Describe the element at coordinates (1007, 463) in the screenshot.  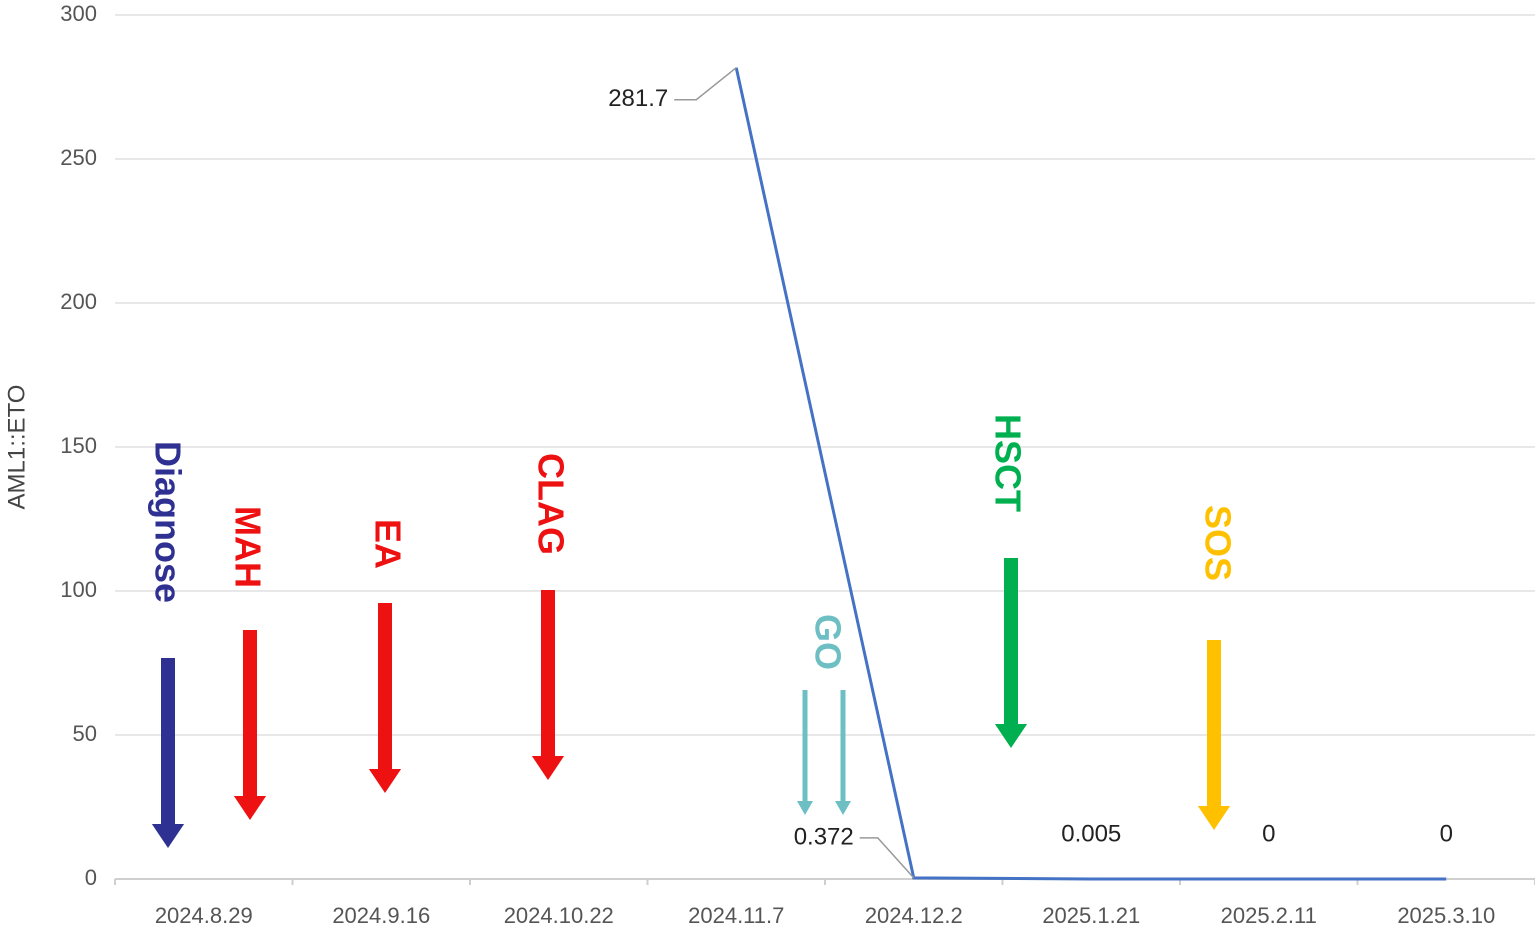
I see `annotation-label: HSCT` at that location.